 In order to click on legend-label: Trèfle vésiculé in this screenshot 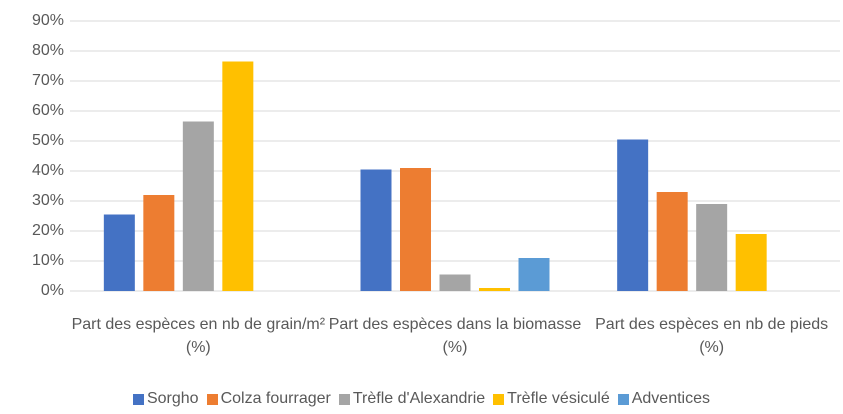, I will do `click(558, 398)`.